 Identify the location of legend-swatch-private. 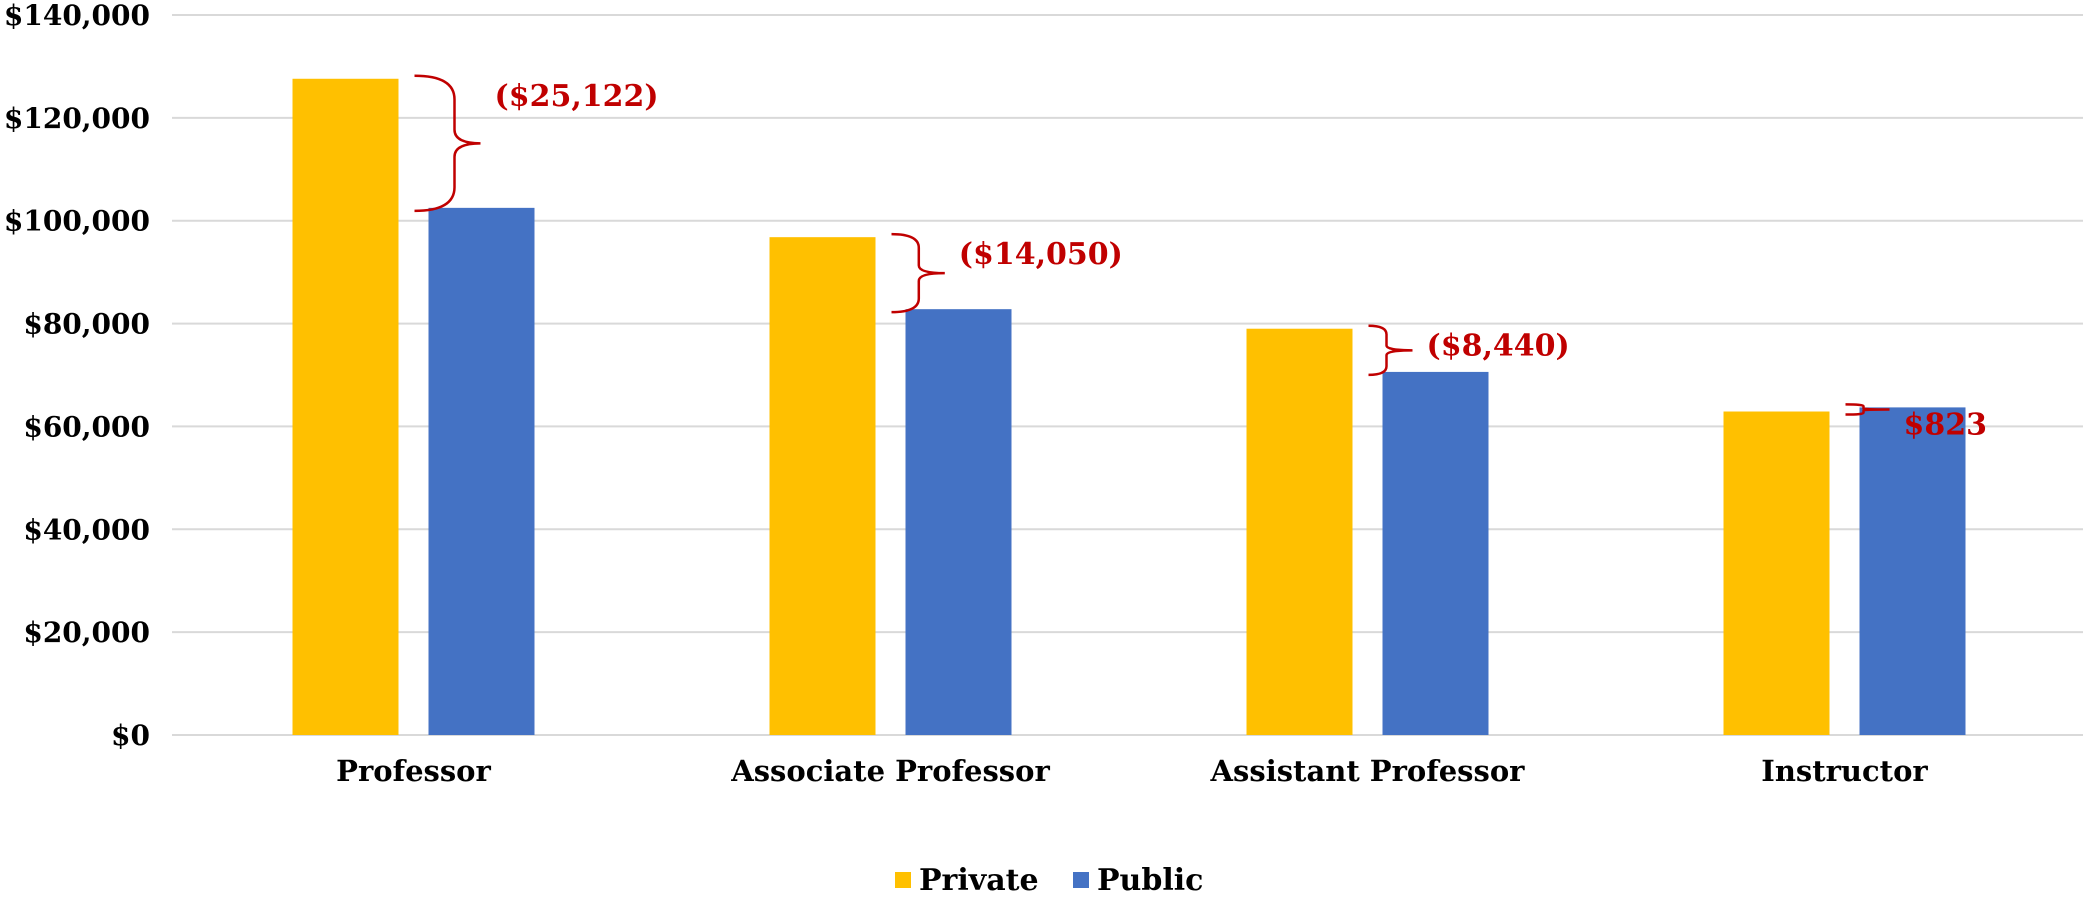
(903, 880).